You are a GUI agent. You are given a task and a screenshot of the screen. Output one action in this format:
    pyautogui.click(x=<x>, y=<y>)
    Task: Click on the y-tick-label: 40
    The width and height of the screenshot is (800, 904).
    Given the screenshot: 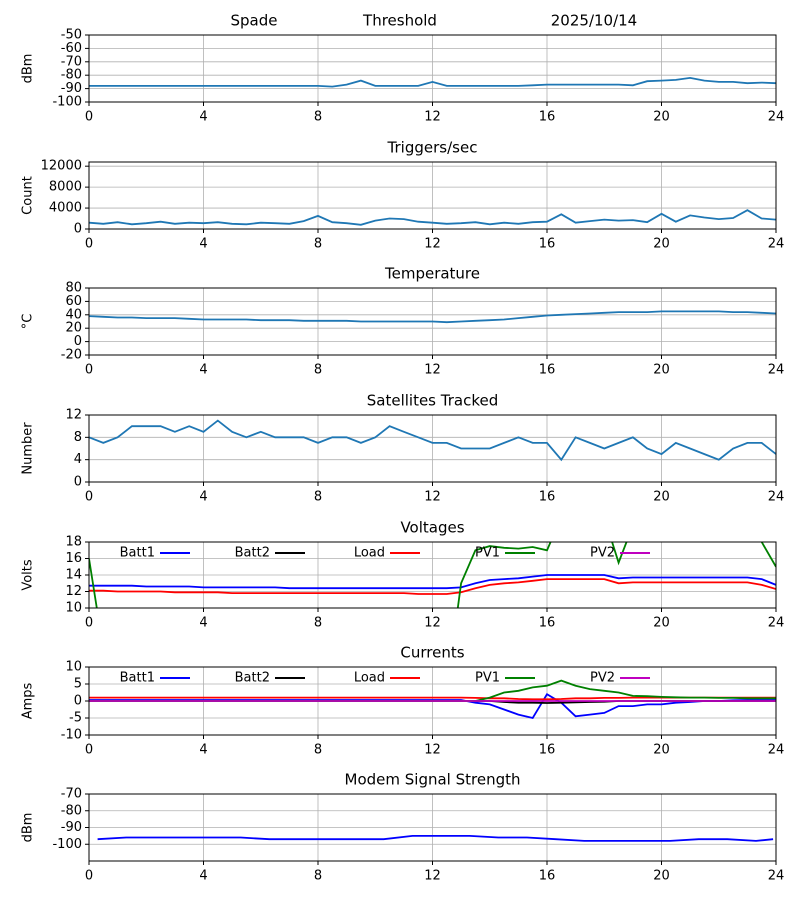 What is the action you would take?
    pyautogui.click(x=73, y=314)
    